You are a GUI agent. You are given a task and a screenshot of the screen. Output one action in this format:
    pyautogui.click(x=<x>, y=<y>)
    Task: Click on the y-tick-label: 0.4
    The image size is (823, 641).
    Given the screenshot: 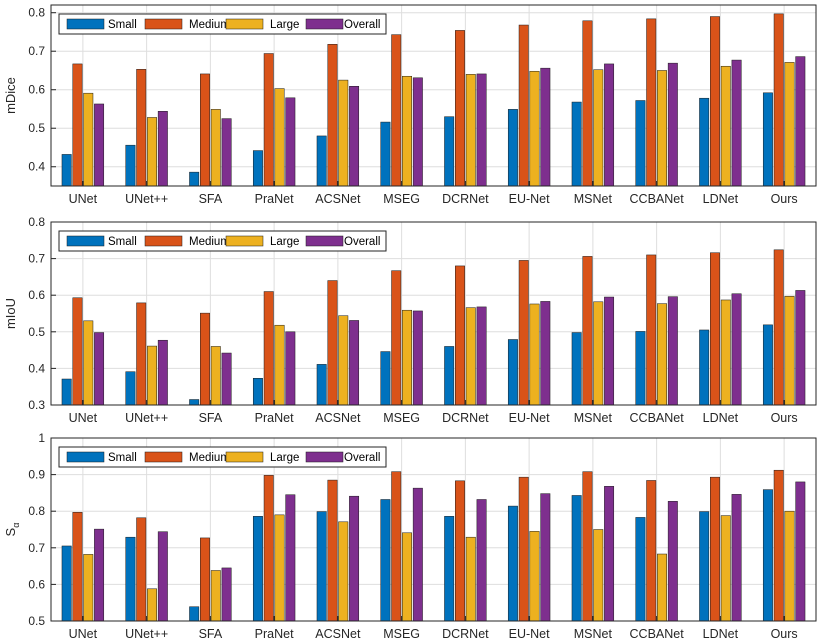 What is the action you would take?
    pyautogui.click(x=36, y=167)
    